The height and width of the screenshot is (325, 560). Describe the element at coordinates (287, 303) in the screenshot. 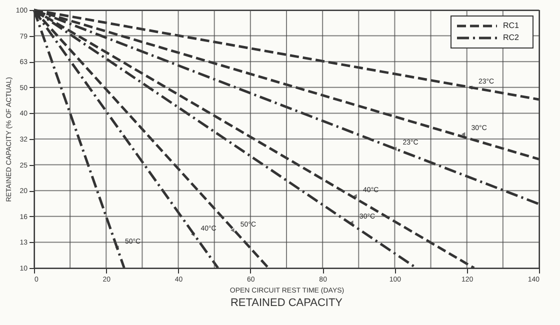

I see `text: RETAINED CAPACITY` at that location.